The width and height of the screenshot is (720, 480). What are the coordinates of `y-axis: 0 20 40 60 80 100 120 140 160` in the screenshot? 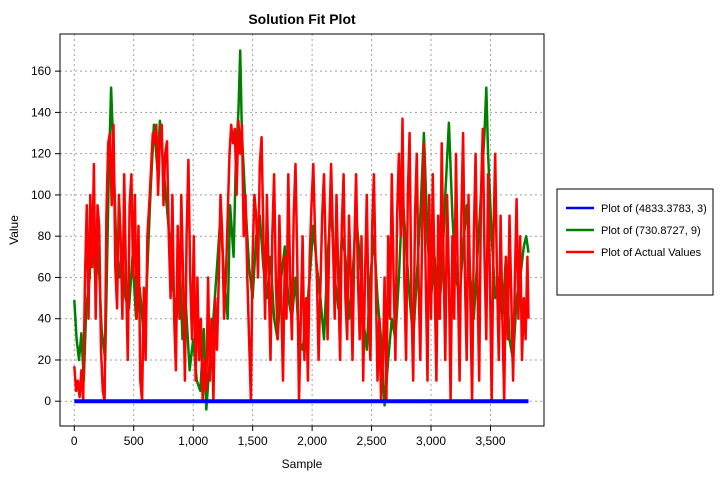 It's located at (45, 236).